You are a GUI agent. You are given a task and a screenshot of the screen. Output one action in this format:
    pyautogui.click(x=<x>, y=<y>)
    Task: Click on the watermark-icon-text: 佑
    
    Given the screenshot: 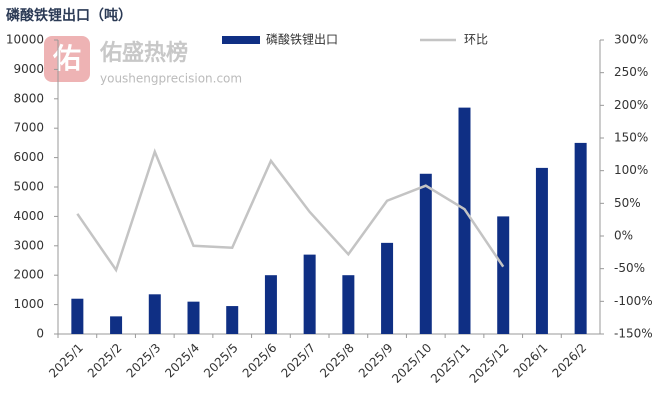 What is the action you would take?
    pyautogui.click(x=66, y=58)
    